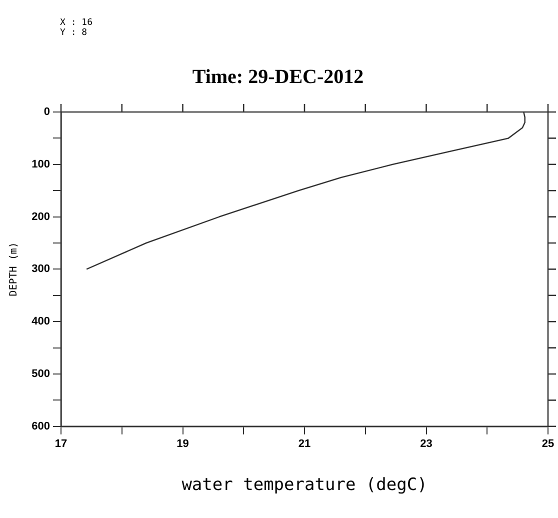 The image size is (558, 518). I want to click on x-tick-label: 17, so click(61, 444).